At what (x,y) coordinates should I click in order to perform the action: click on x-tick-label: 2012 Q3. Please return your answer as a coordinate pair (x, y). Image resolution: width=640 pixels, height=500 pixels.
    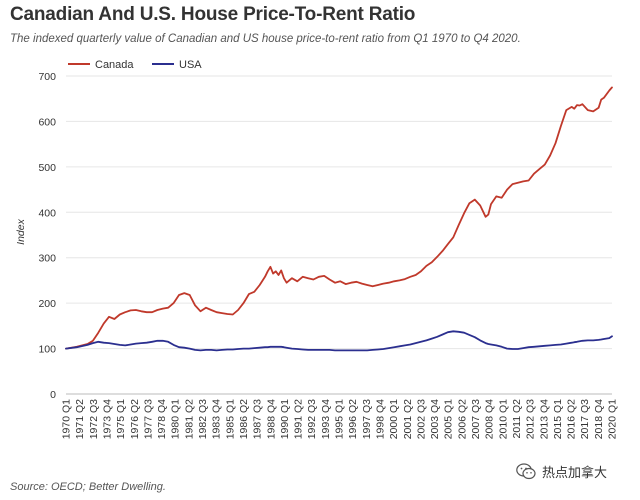
    Looking at the image, I should click on (531, 419).